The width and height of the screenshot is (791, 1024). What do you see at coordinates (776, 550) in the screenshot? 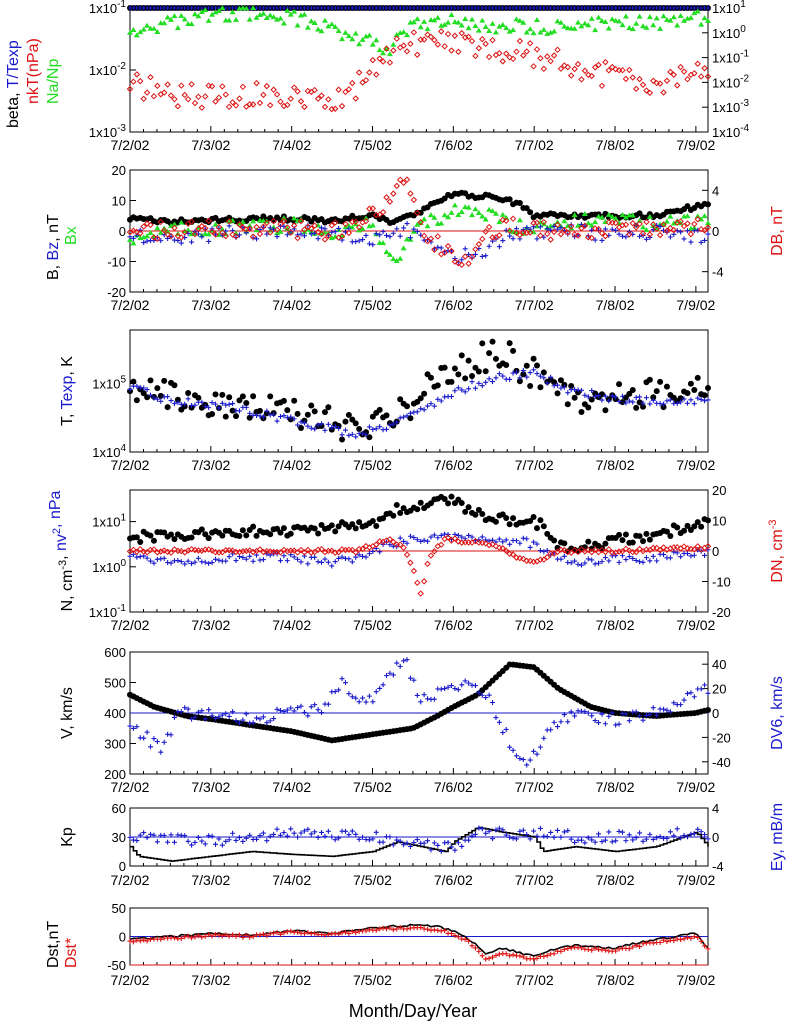
I see `y-right-axis-label: DN, cm-3` at bounding box center [776, 550].